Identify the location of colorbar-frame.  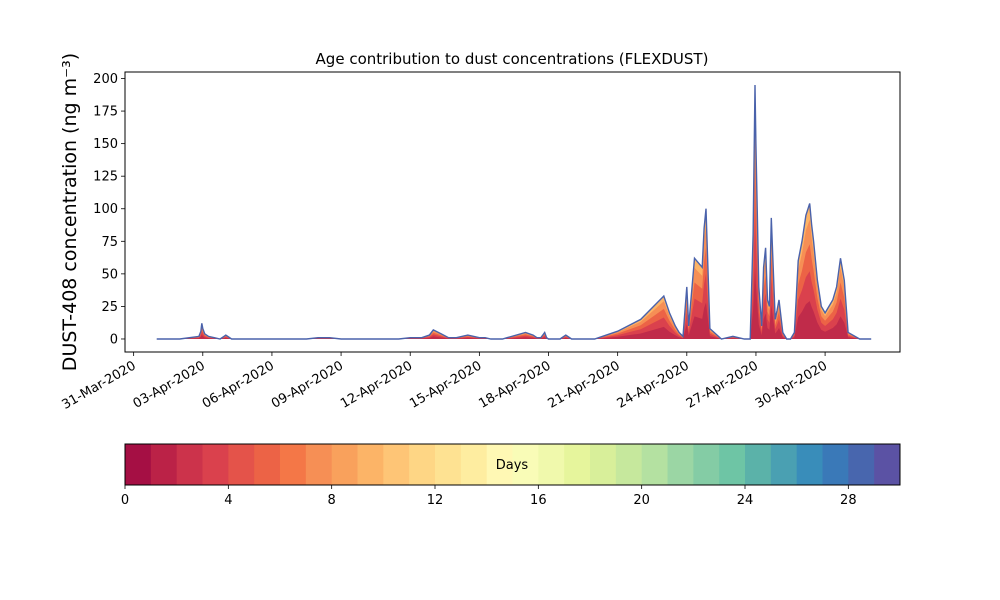
(512, 464).